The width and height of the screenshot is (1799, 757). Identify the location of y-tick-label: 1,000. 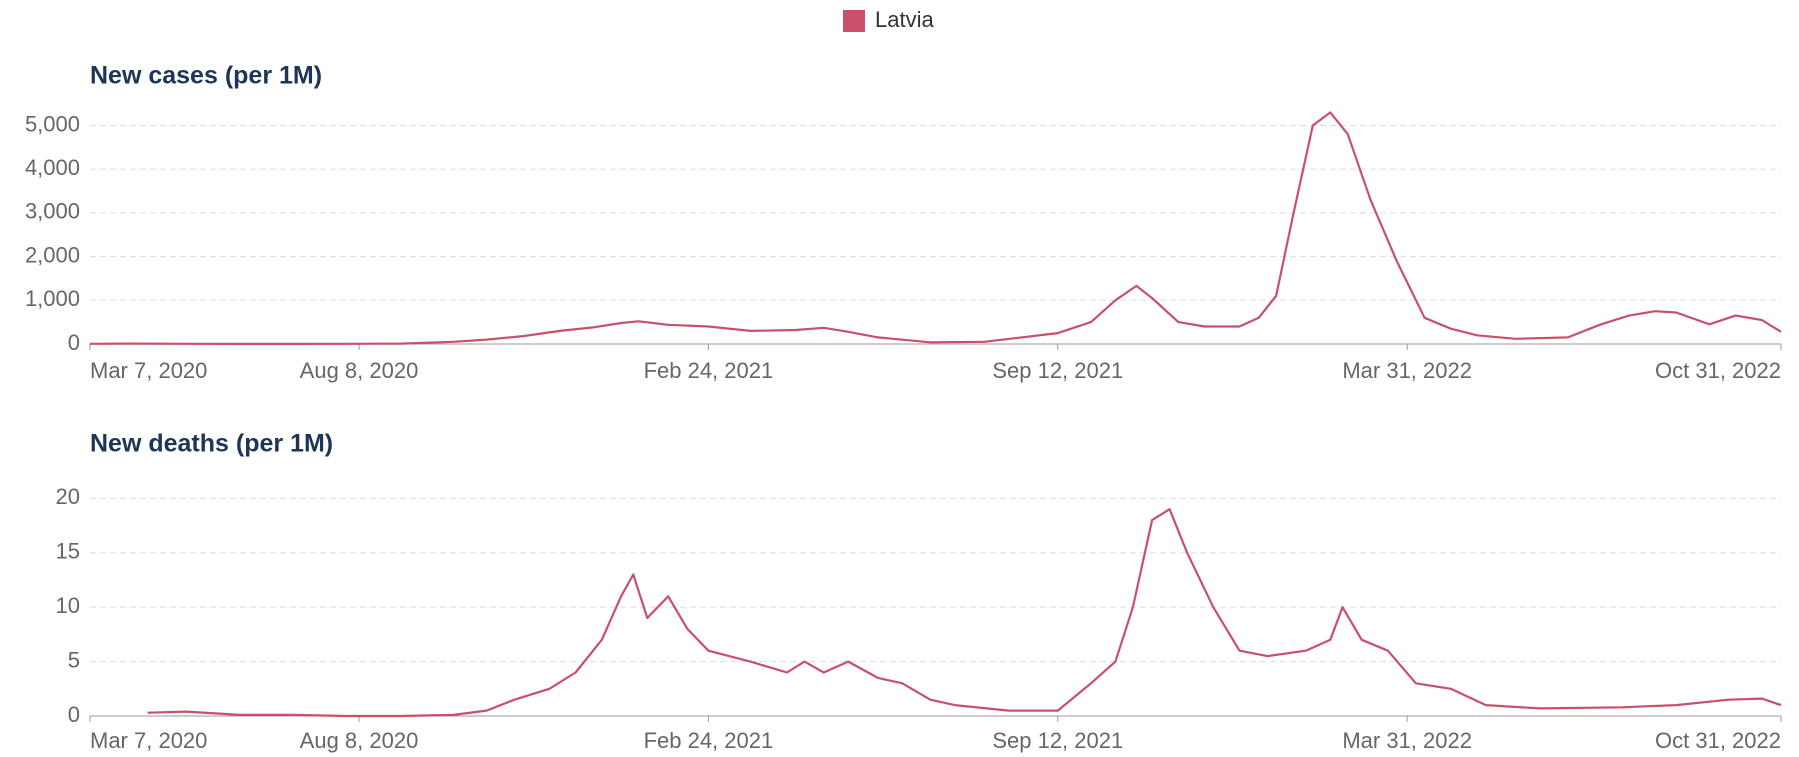
(52, 298).